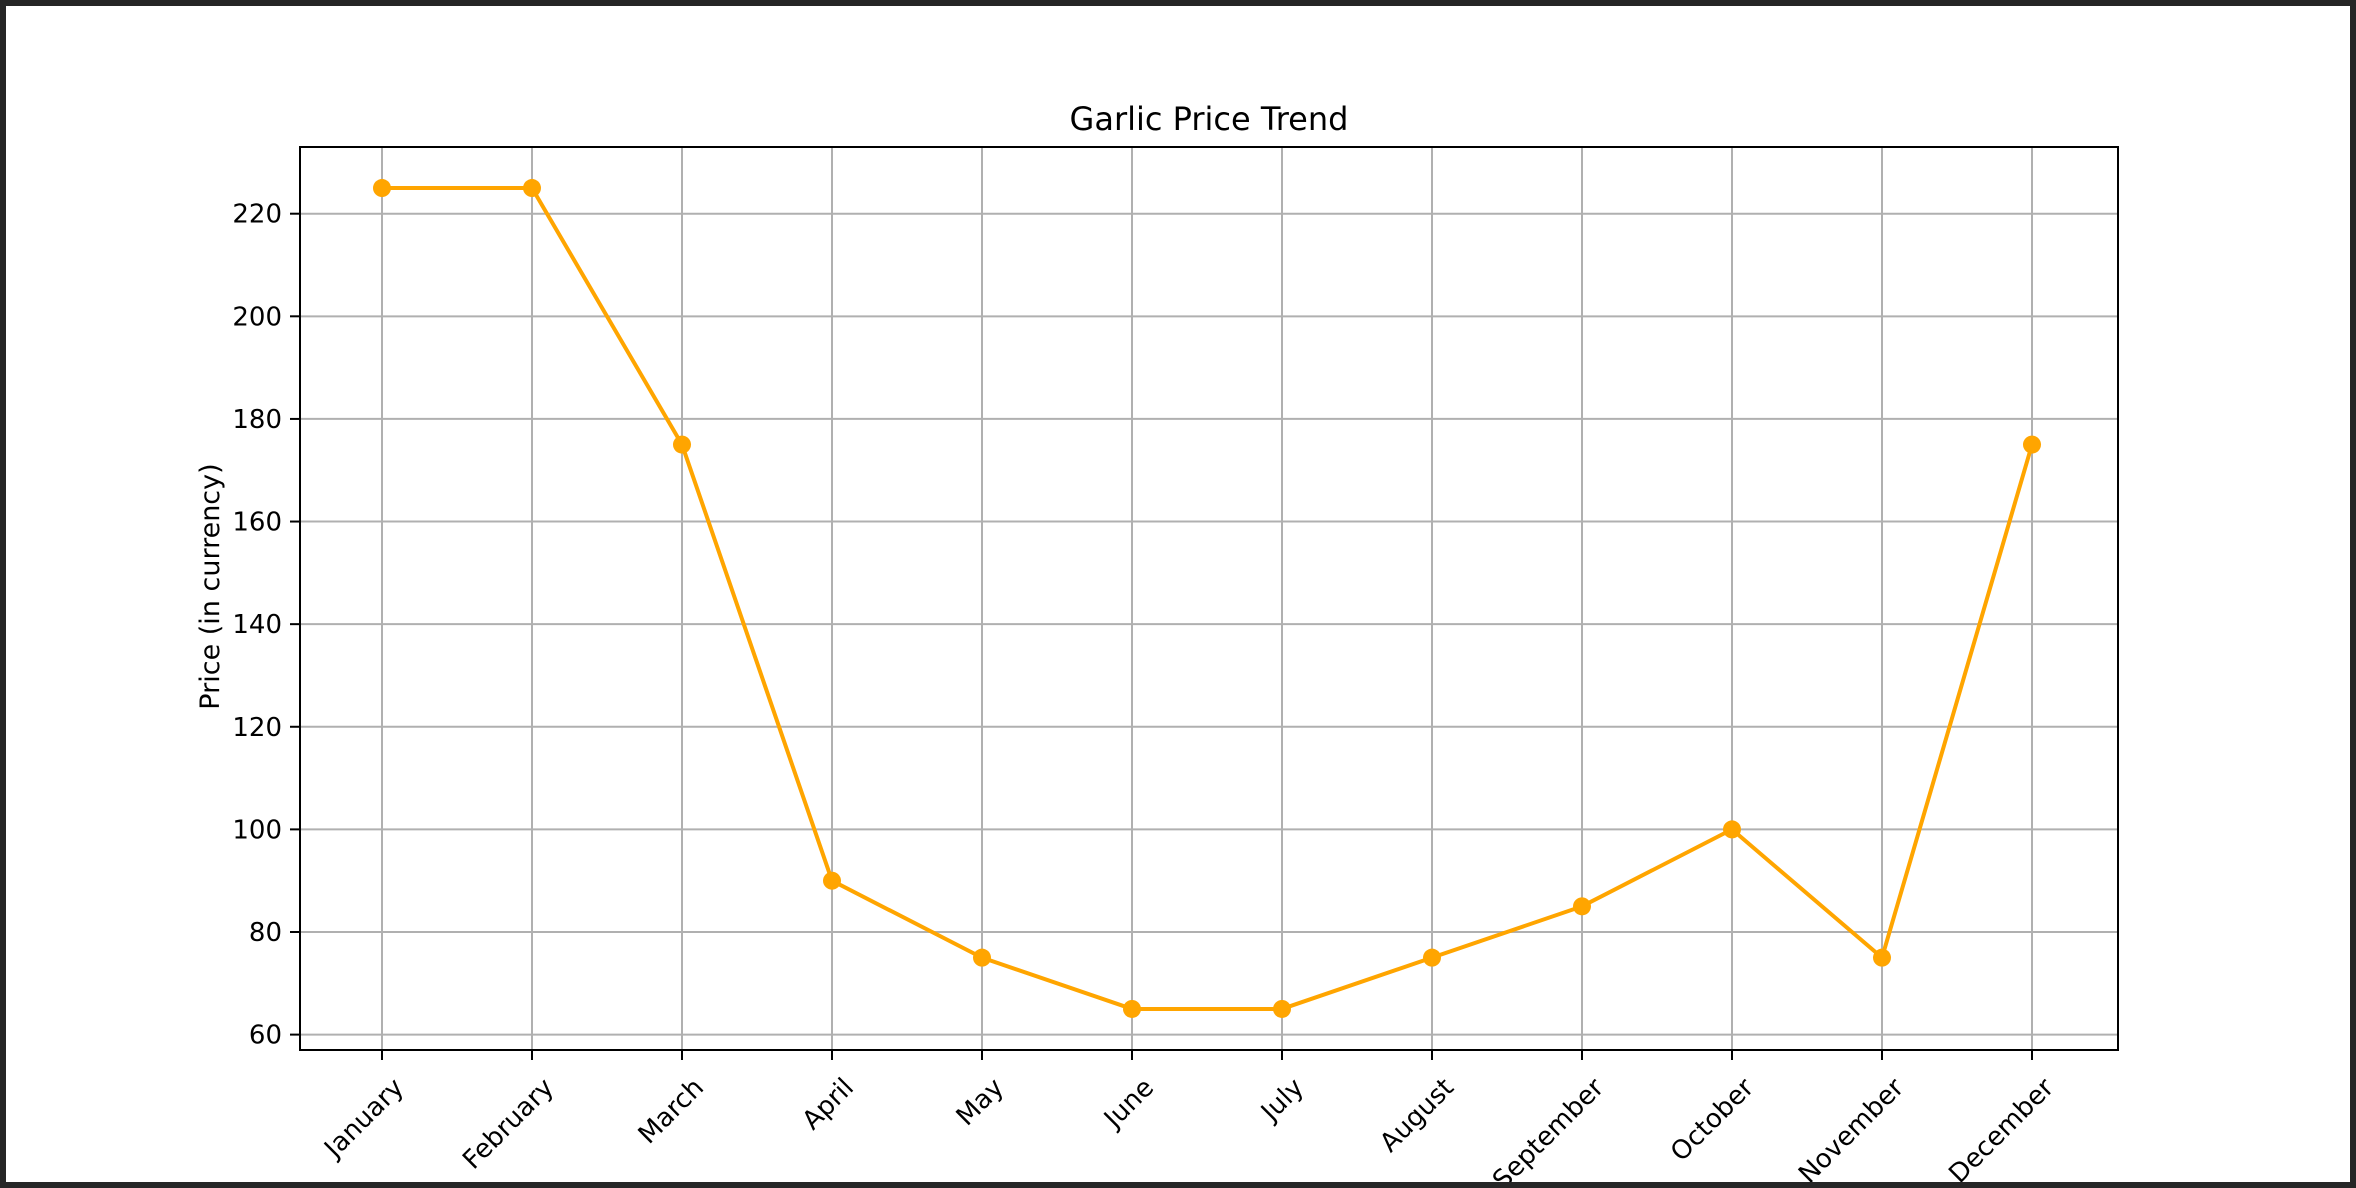 This screenshot has width=2356, height=1188. Describe the element at coordinates (828, 1104) in the screenshot. I see `x-tick-label: April` at that location.